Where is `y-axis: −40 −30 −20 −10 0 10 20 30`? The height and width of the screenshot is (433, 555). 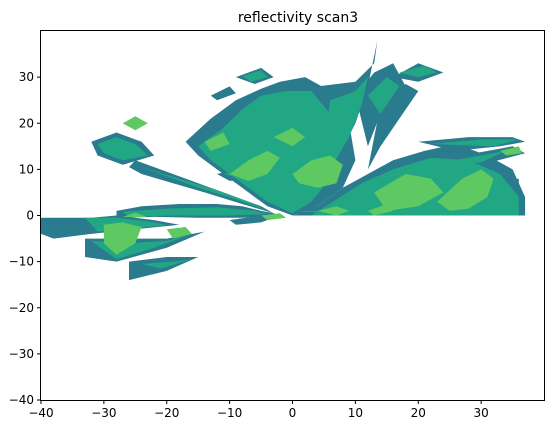
y-axis: −40 −30 −20 −10 0 10 20 30 is located at coordinates (25, 238).